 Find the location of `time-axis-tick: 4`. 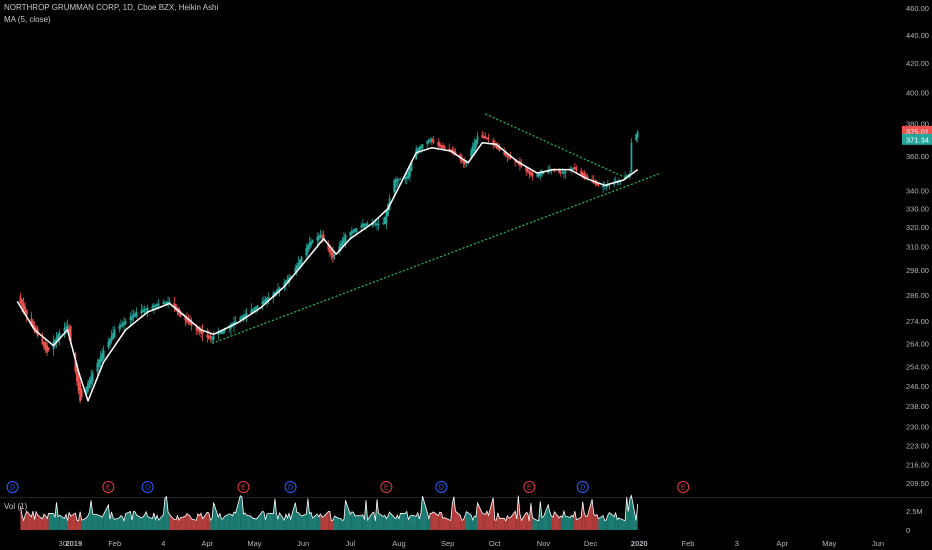

time-axis-tick: 4 is located at coordinates (163, 543).